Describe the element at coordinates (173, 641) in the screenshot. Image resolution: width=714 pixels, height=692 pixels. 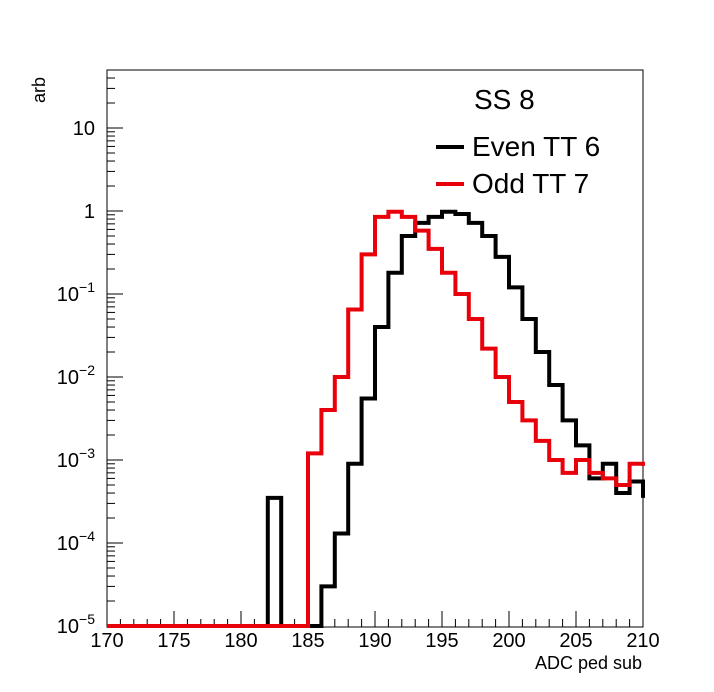
I see `x-tick-label: 175` at that location.